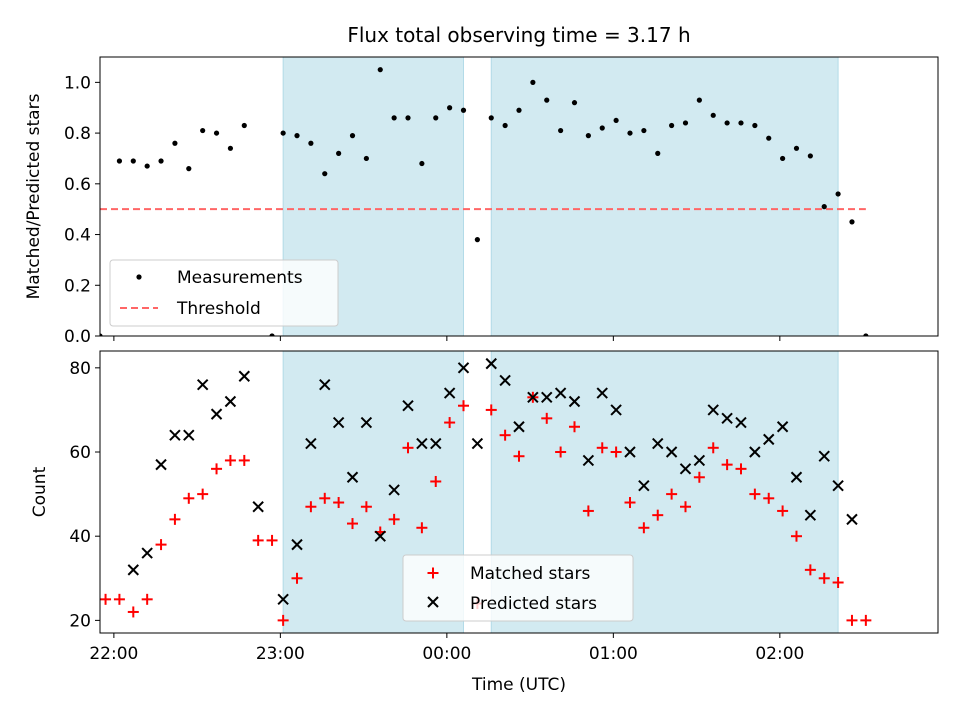  I want to click on bottom-x-ticks: 22:00 23:00 00:00 01:00 02:00, so click(446, 648).